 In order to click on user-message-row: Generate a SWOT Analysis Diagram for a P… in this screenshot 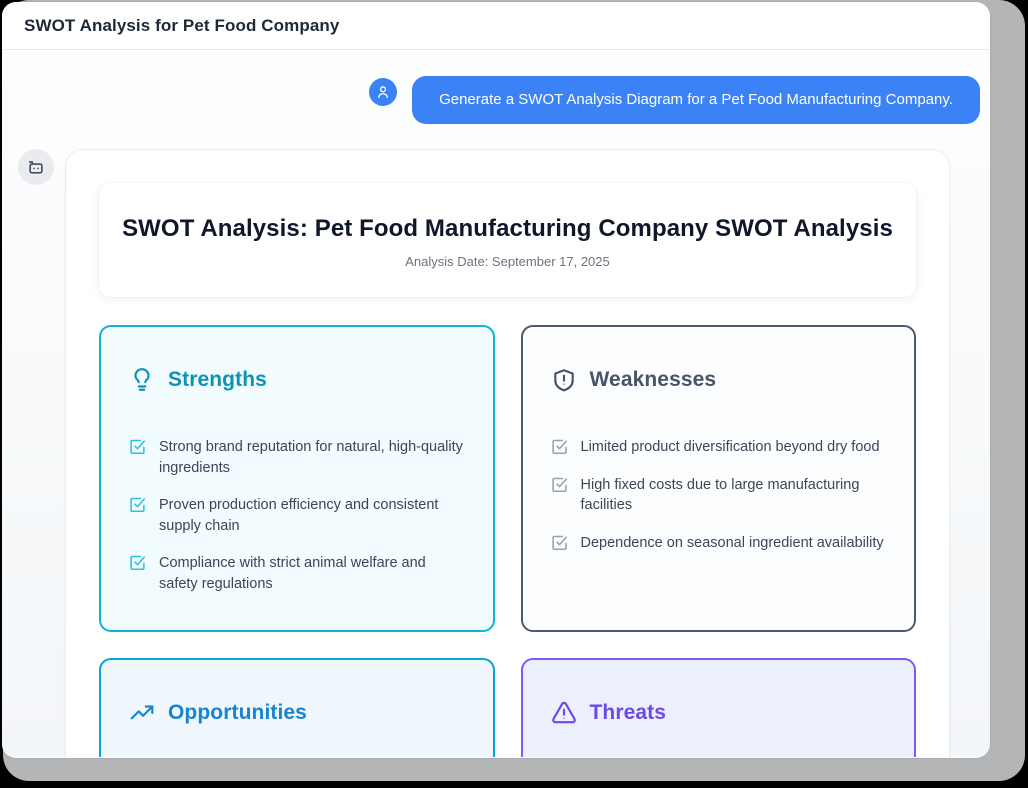, I will do `click(674, 100)`.